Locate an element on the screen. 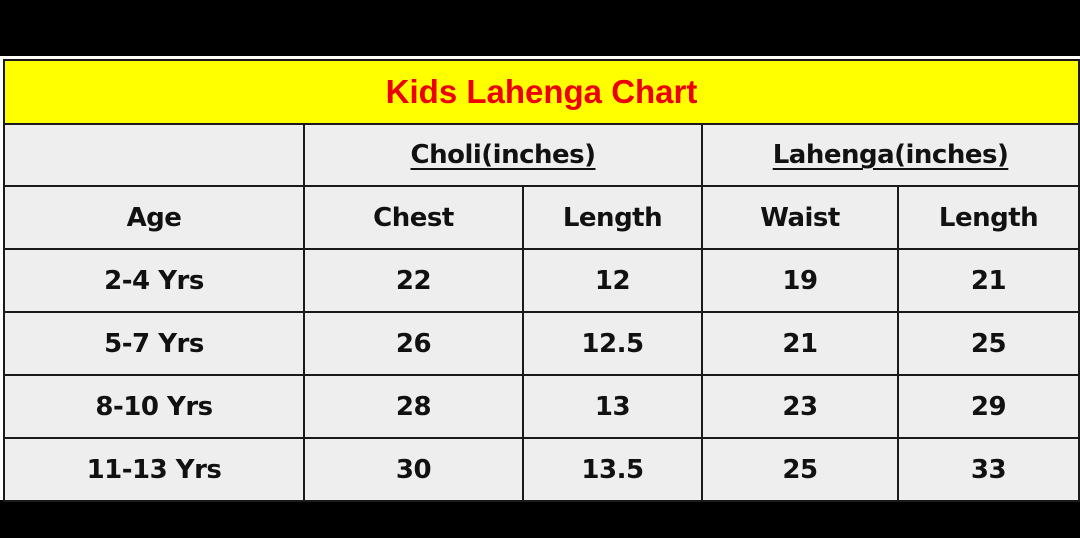  group-header-row: Choli(inches) Lahenga(inches) is located at coordinates (541, 155).